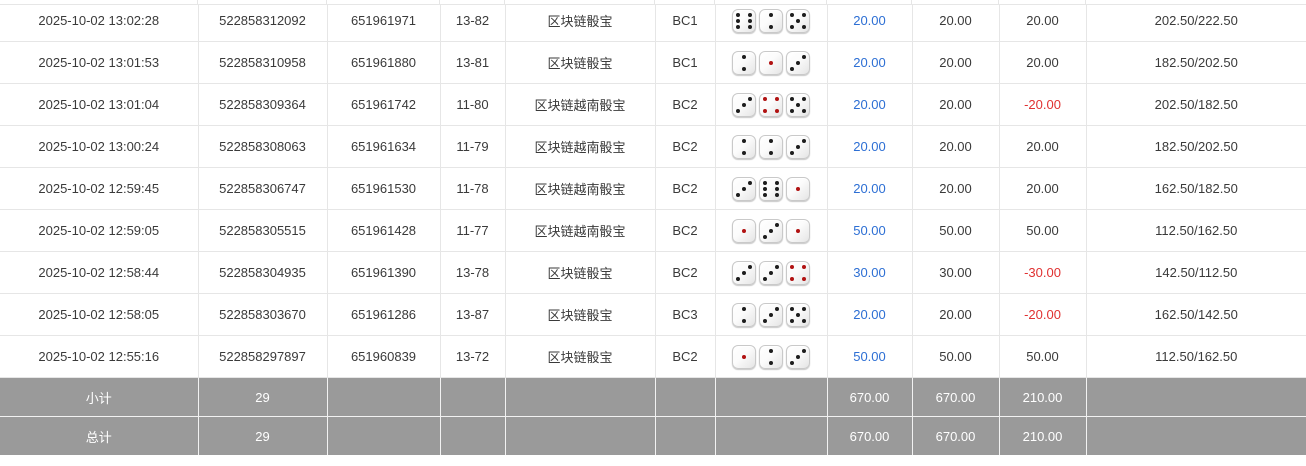  Describe the element at coordinates (1196, 314) in the screenshot. I see `balance-cell: 162.50/142.50` at that location.